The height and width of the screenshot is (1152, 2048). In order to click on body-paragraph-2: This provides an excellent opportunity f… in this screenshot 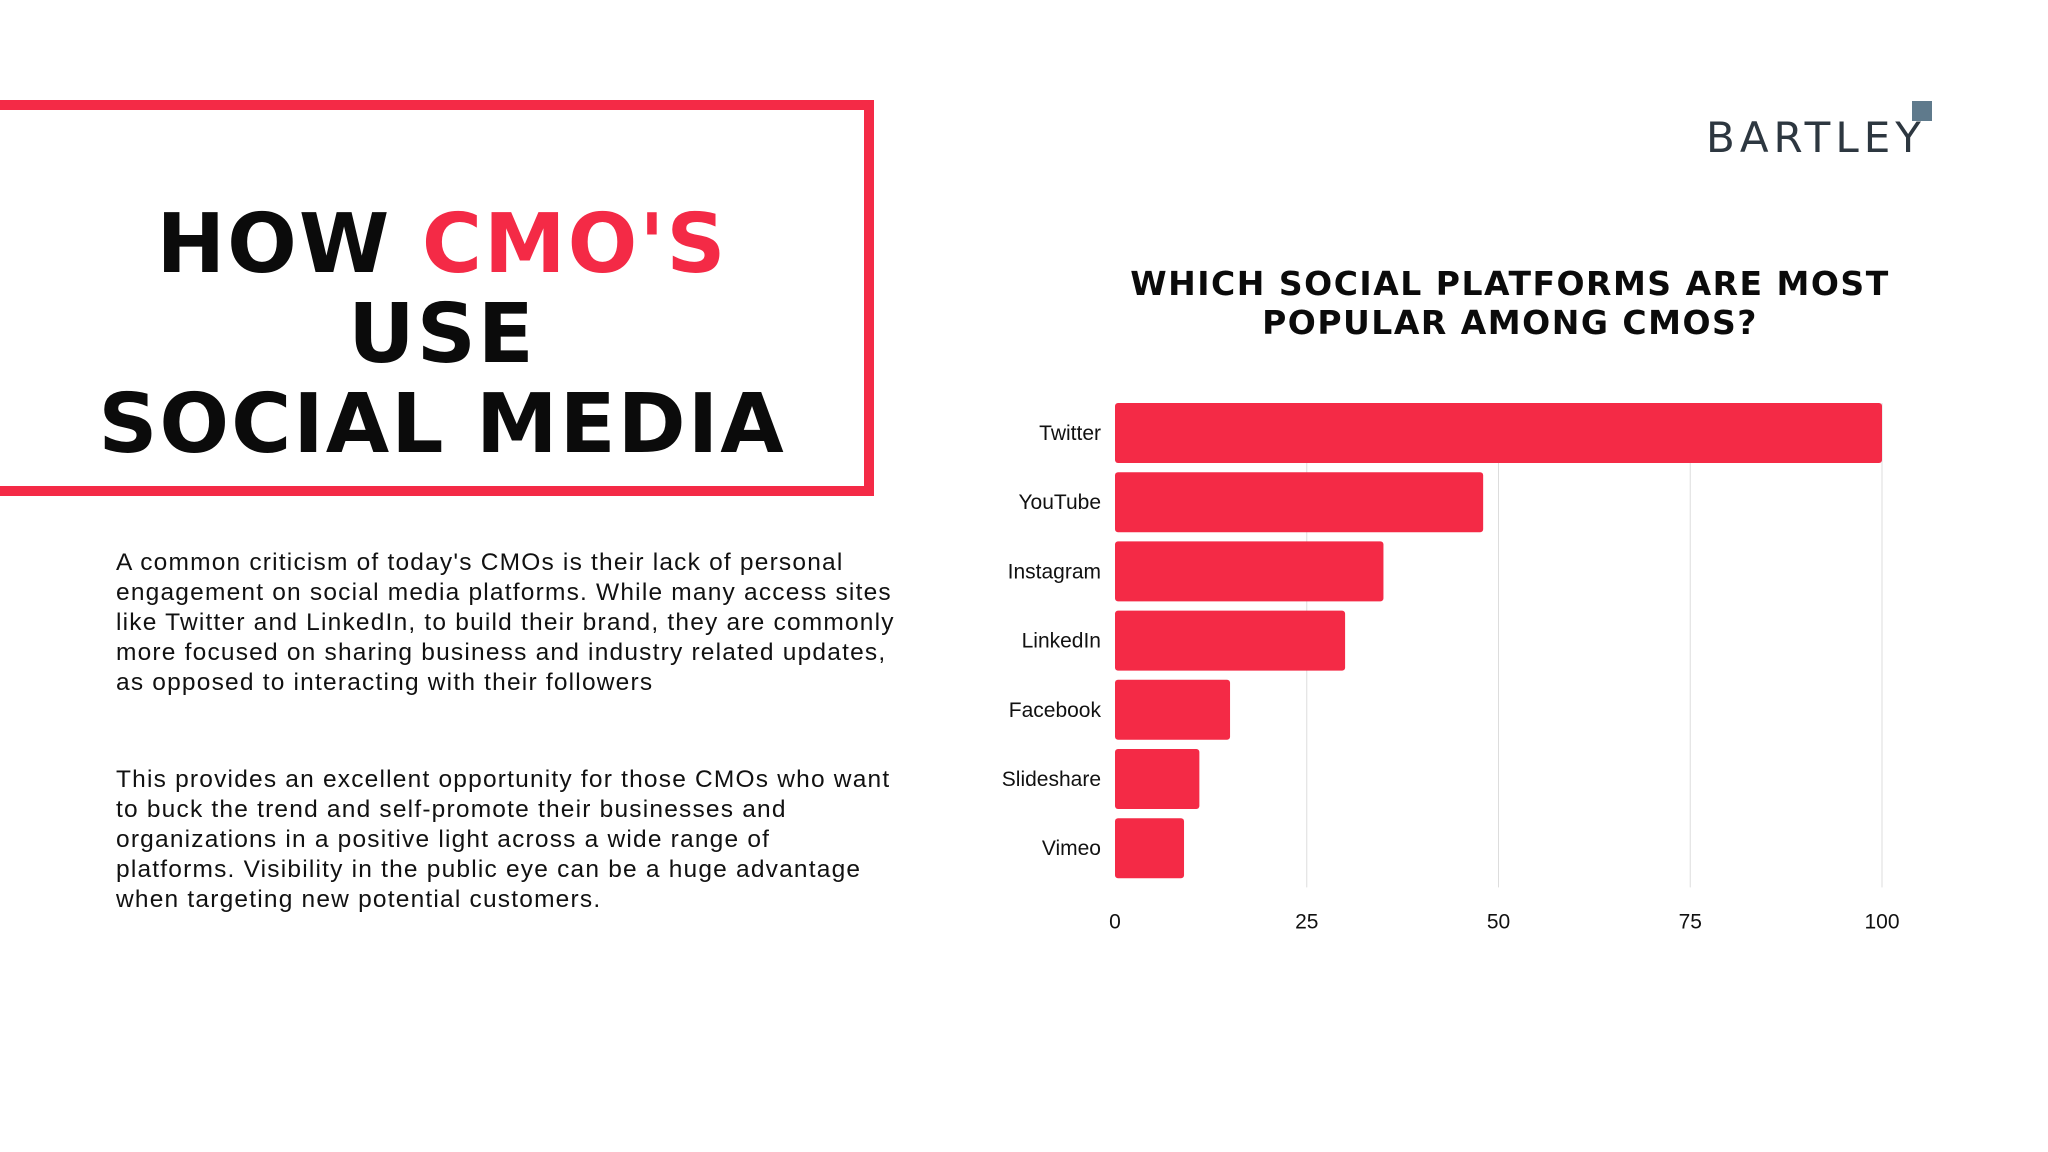, I will do `click(503, 839)`.